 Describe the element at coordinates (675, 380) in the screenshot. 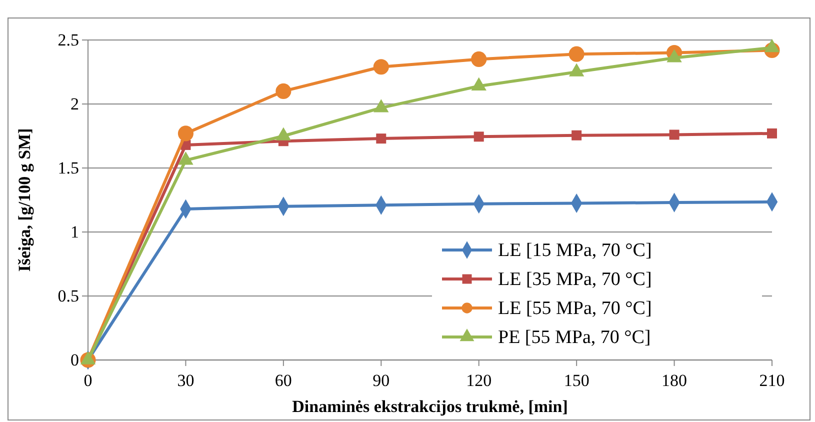

I see `x-tick-label: 180` at that location.